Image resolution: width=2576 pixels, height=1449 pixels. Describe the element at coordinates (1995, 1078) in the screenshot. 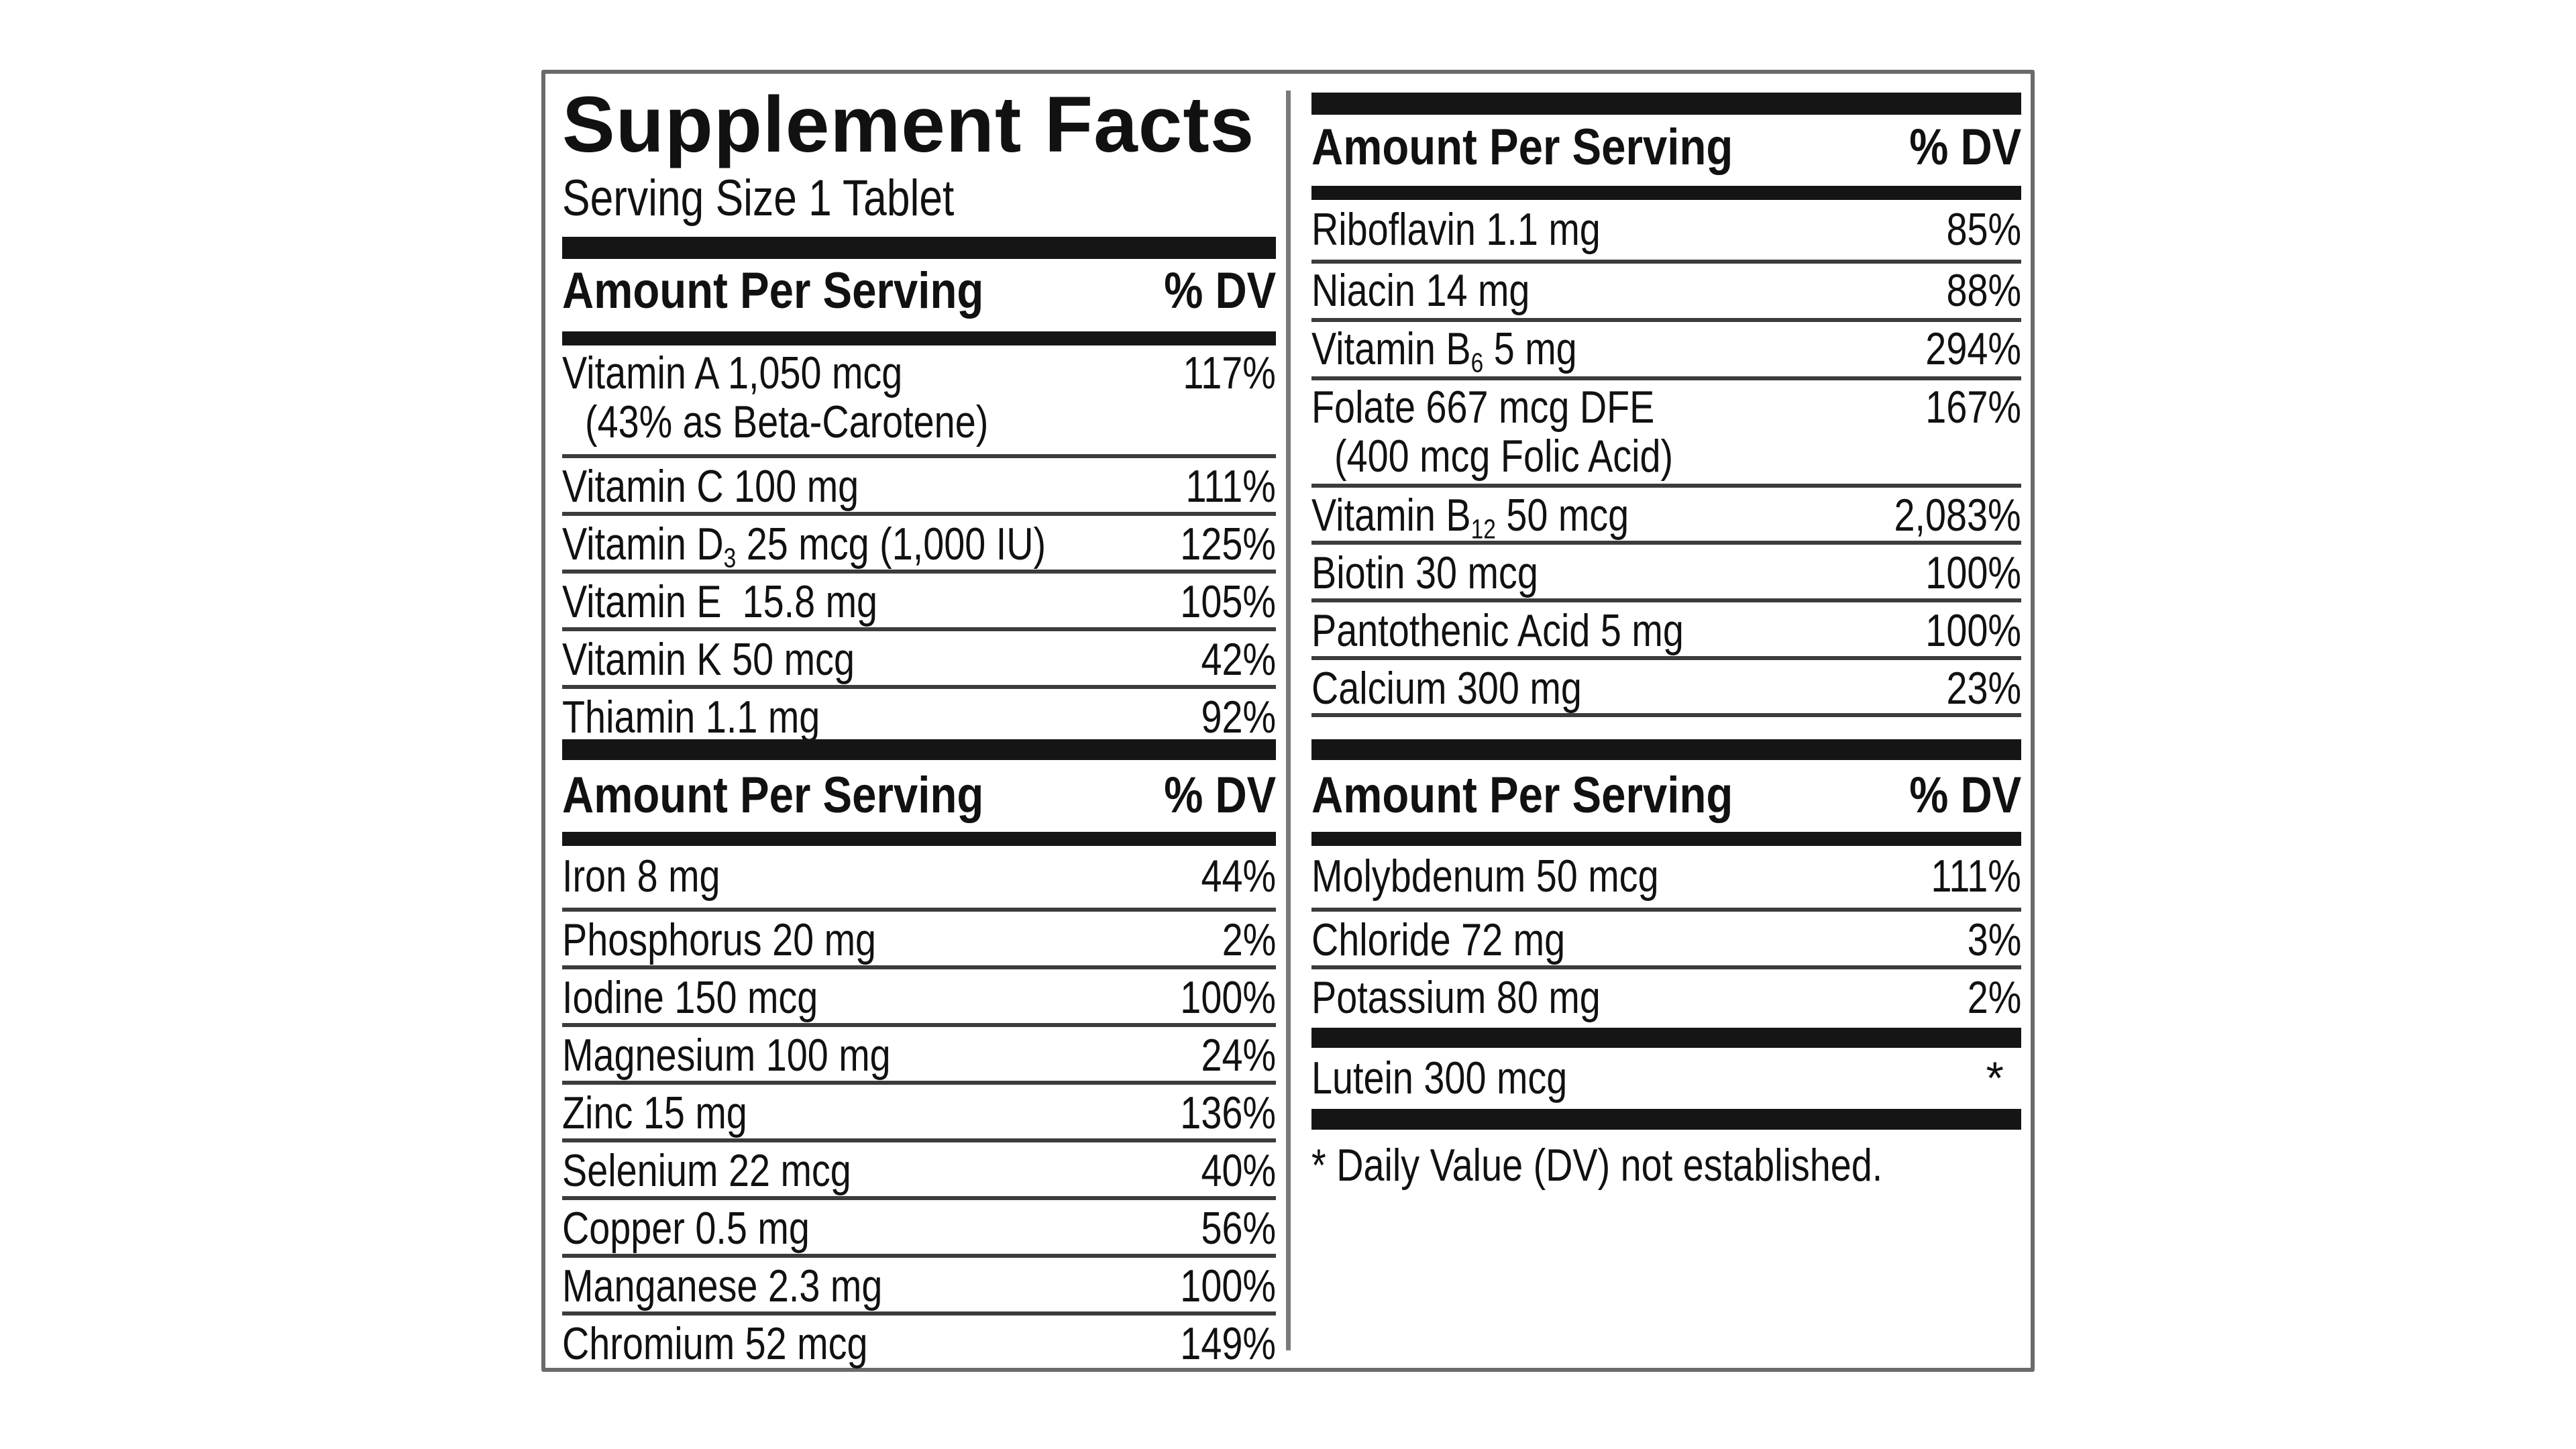

I see `no-dv-asterisk: *` at that location.